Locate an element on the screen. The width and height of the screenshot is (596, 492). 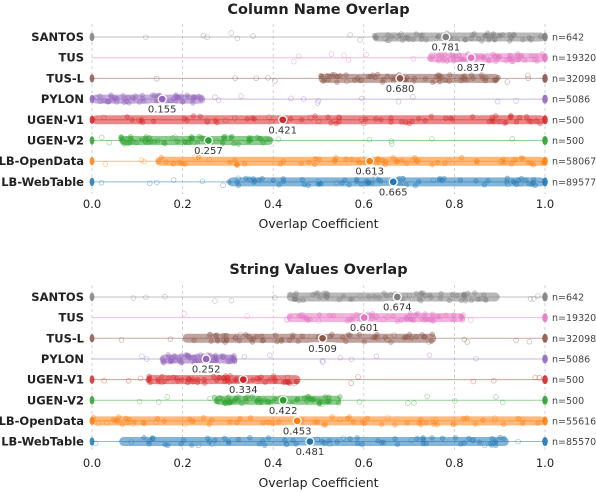
mean-label: 0.257 is located at coordinates (208, 151).